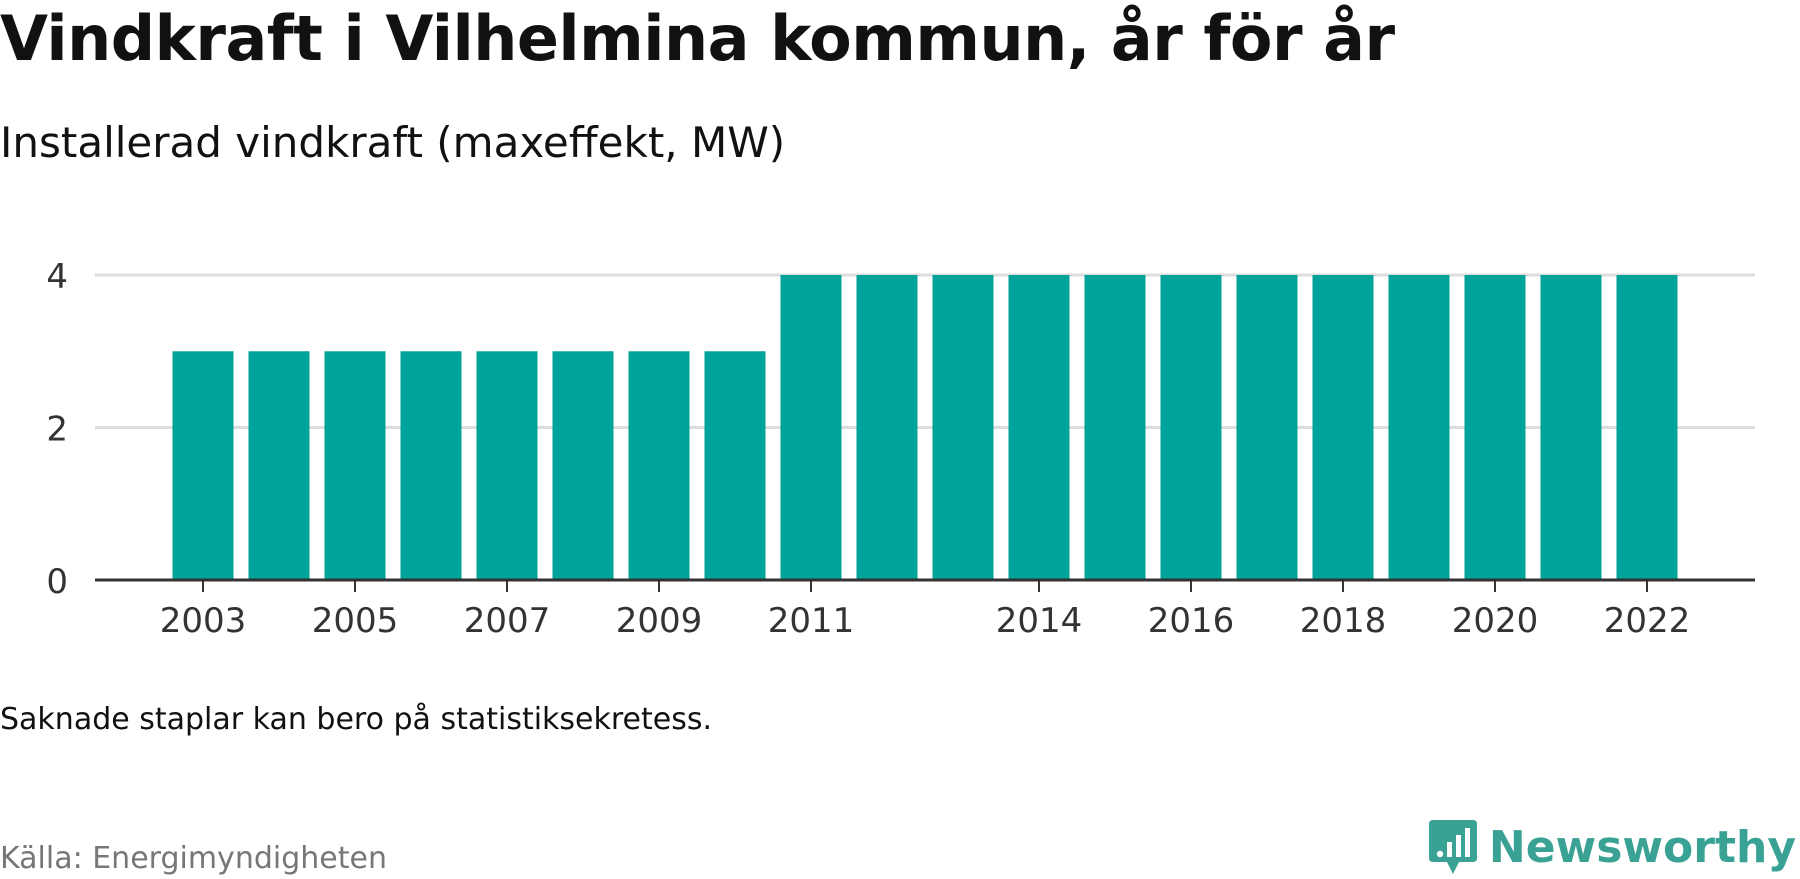 This screenshot has height=879, width=1800. I want to click on brand-name: Newsworthy, so click(1642, 847).